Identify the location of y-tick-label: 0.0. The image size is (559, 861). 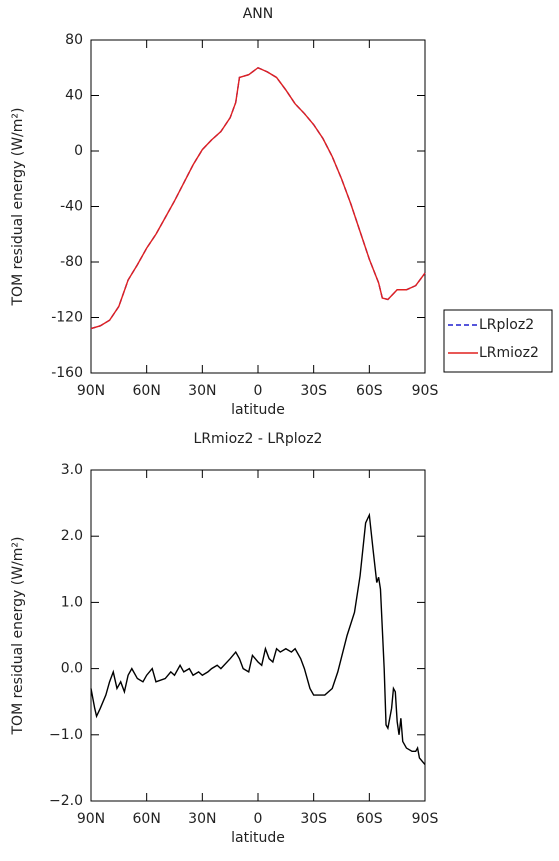
(72, 669).